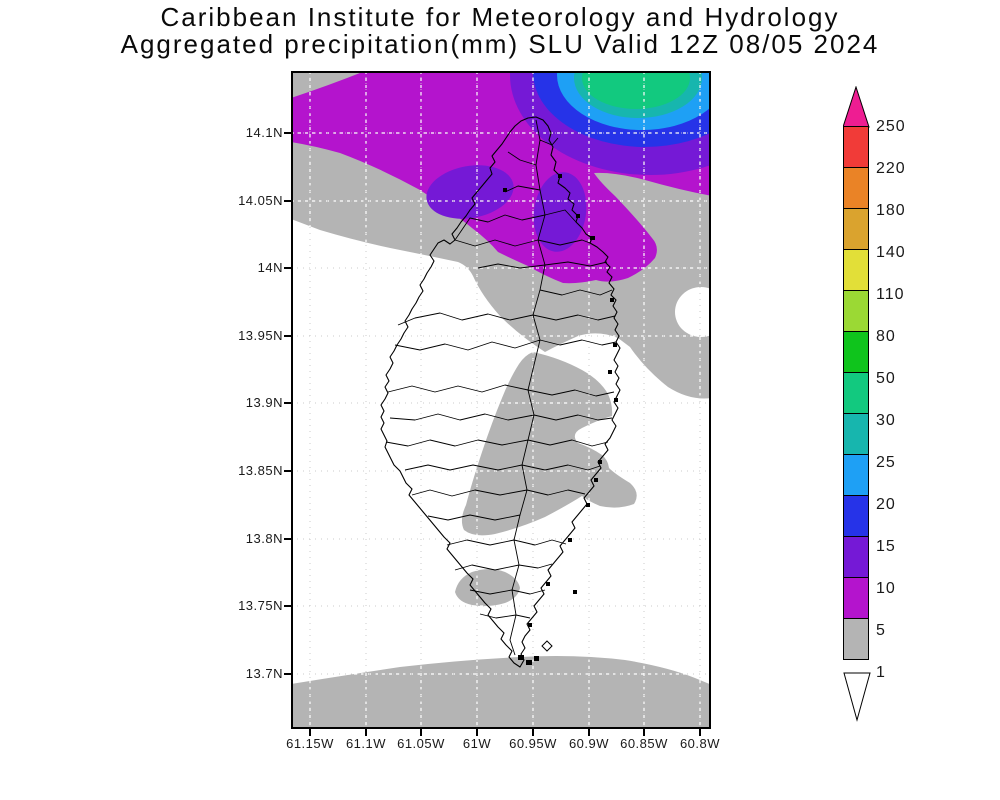  What do you see at coordinates (886, 504) in the screenshot?
I see `colorbar-label-20: 20` at bounding box center [886, 504].